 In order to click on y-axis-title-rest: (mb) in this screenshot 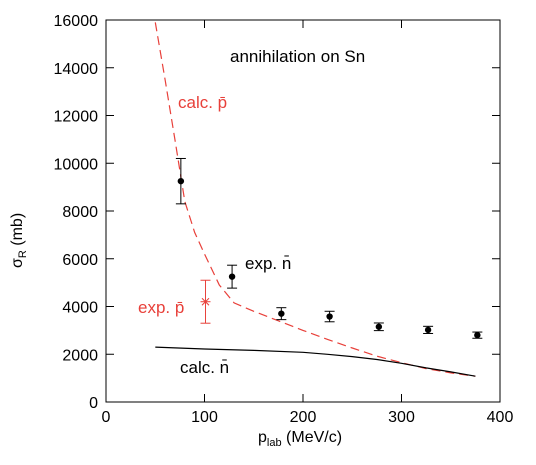, I will do `click(17, 231)`.